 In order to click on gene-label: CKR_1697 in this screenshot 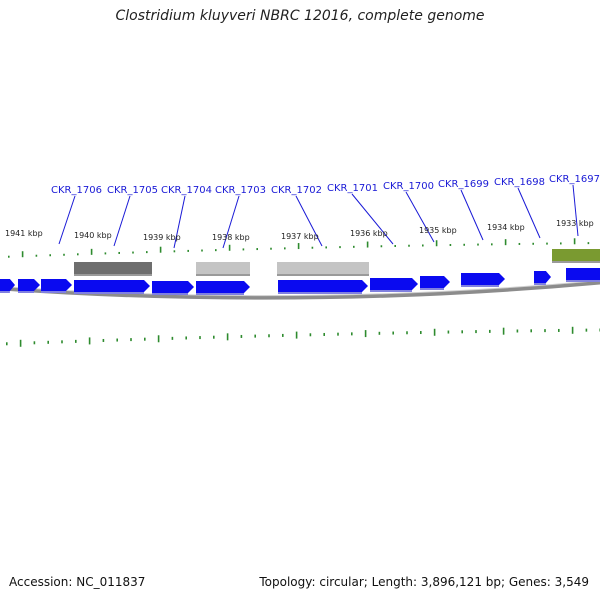, I will do `click(574, 179)`.